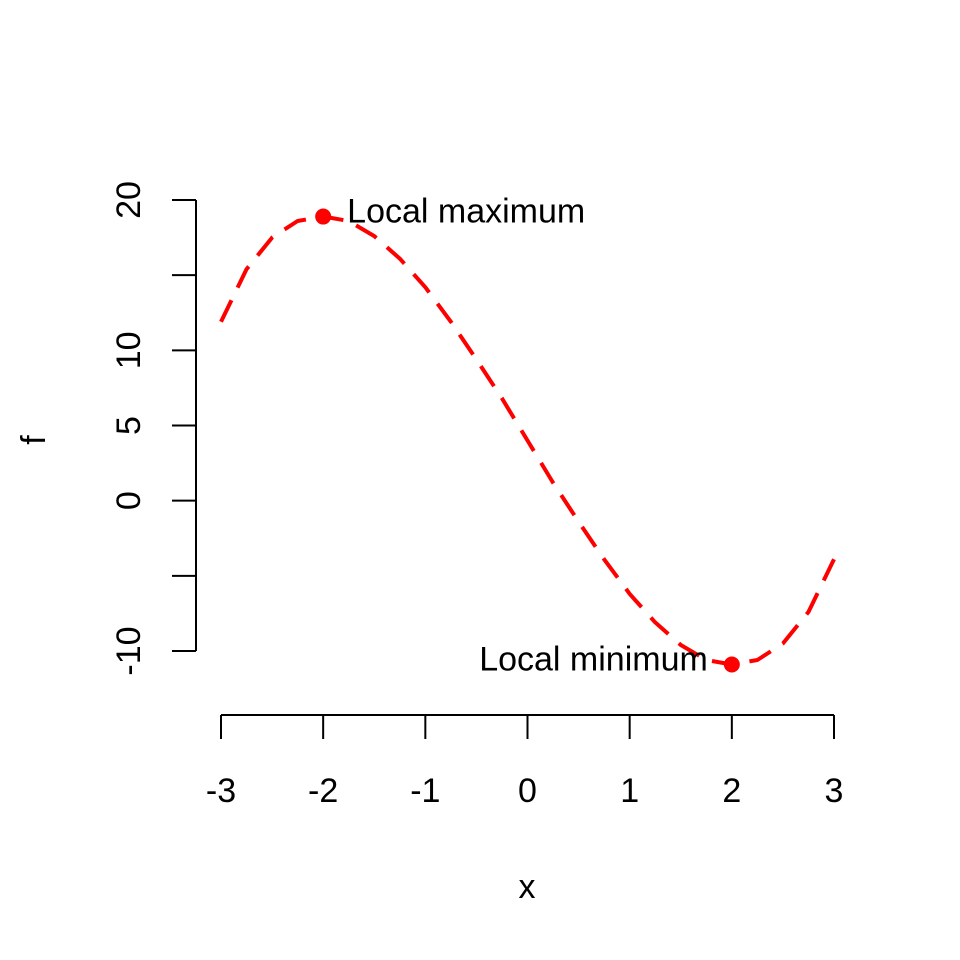 The height and width of the screenshot is (960, 960). Describe the element at coordinates (153, 428) in the screenshot. I see `y-axis: -10 0 5 10 20` at that location.